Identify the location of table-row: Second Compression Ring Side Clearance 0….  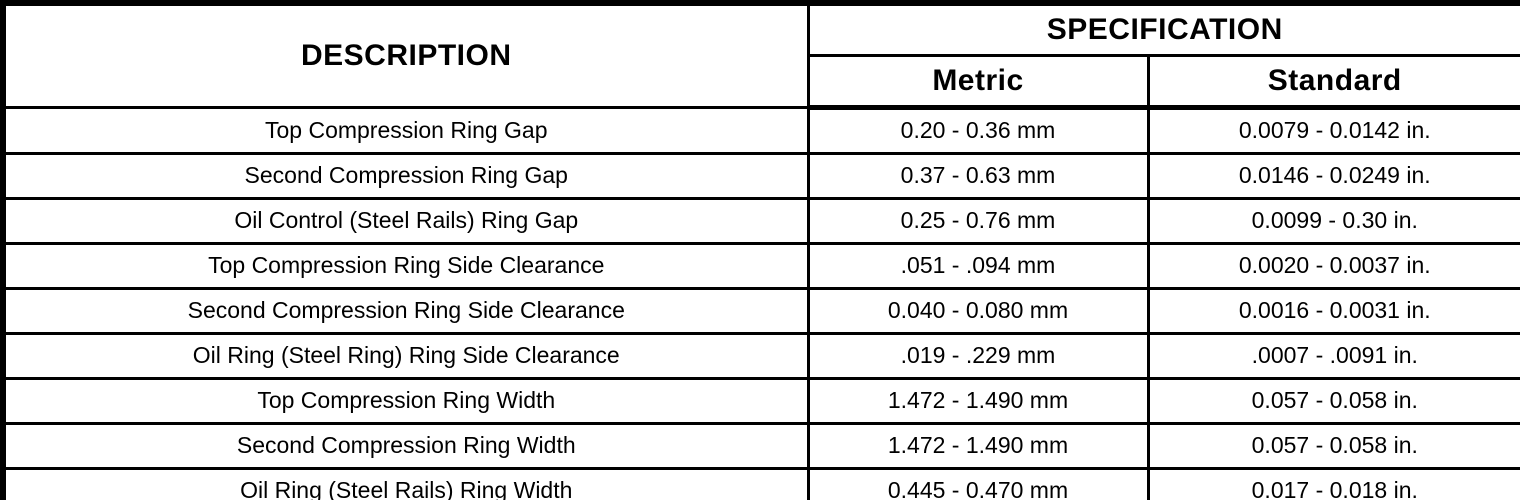
(760, 310).